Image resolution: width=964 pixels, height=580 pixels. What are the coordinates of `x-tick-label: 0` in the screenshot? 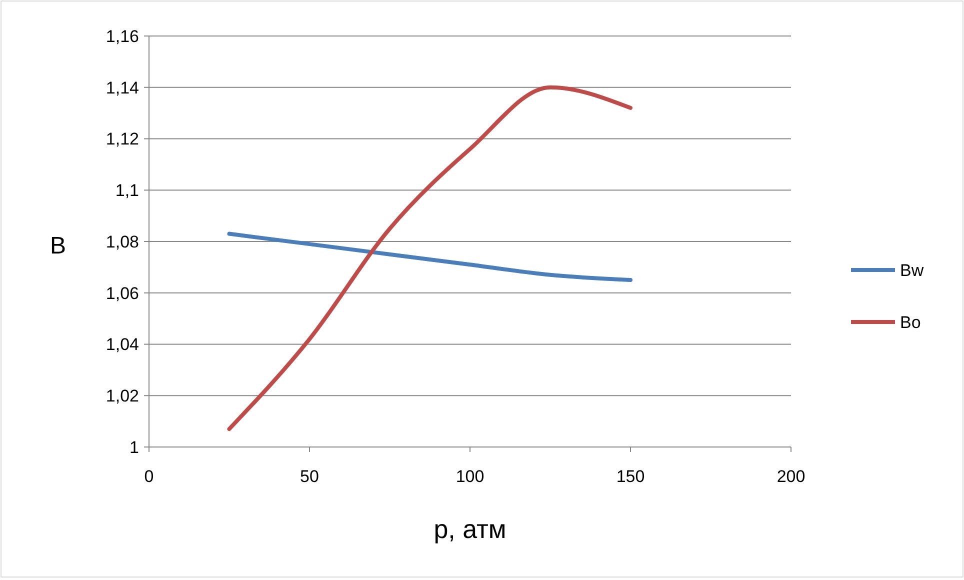 It's located at (149, 476).